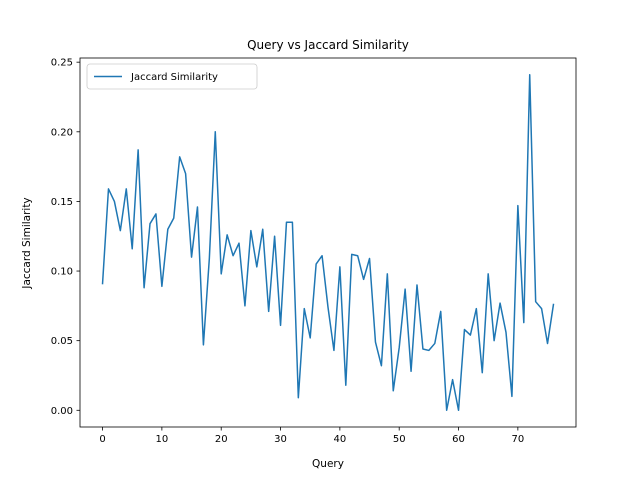  I want to click on legend: Jaccard Similarity, so click(172, 76).